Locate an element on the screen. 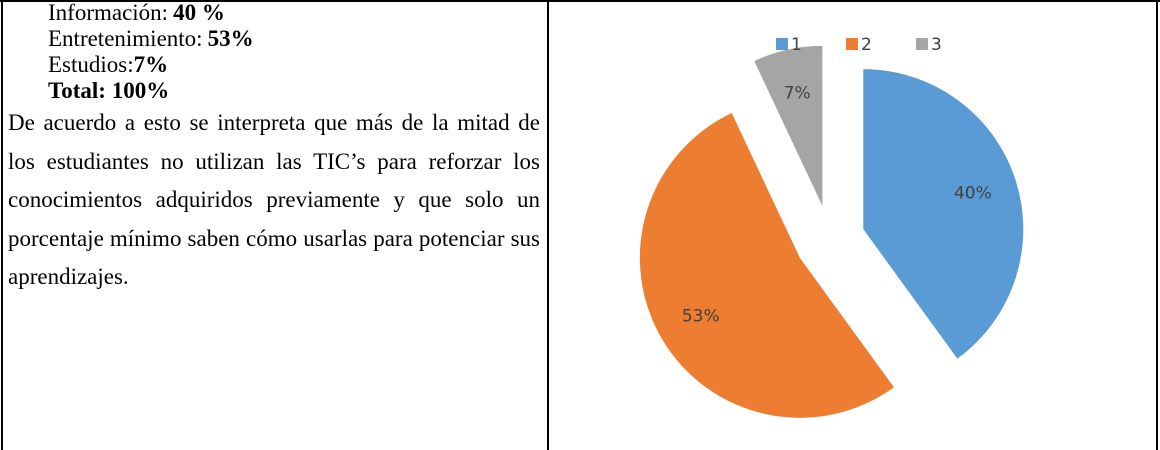  item-label: Información: is located at coordinates (108, 12).